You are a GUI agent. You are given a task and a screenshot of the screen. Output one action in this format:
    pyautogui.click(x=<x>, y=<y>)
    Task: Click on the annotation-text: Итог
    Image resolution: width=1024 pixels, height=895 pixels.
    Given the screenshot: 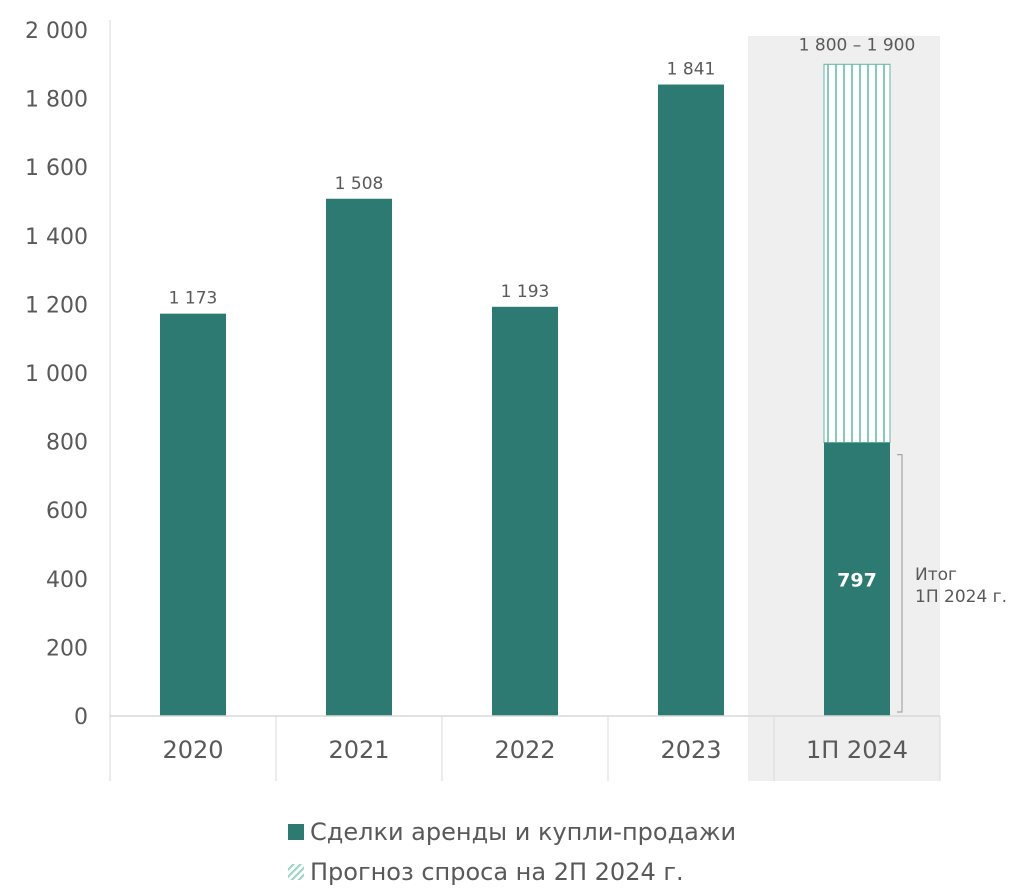 What is the action you would take?
    pyautogui.click(x=936, y=575)
    